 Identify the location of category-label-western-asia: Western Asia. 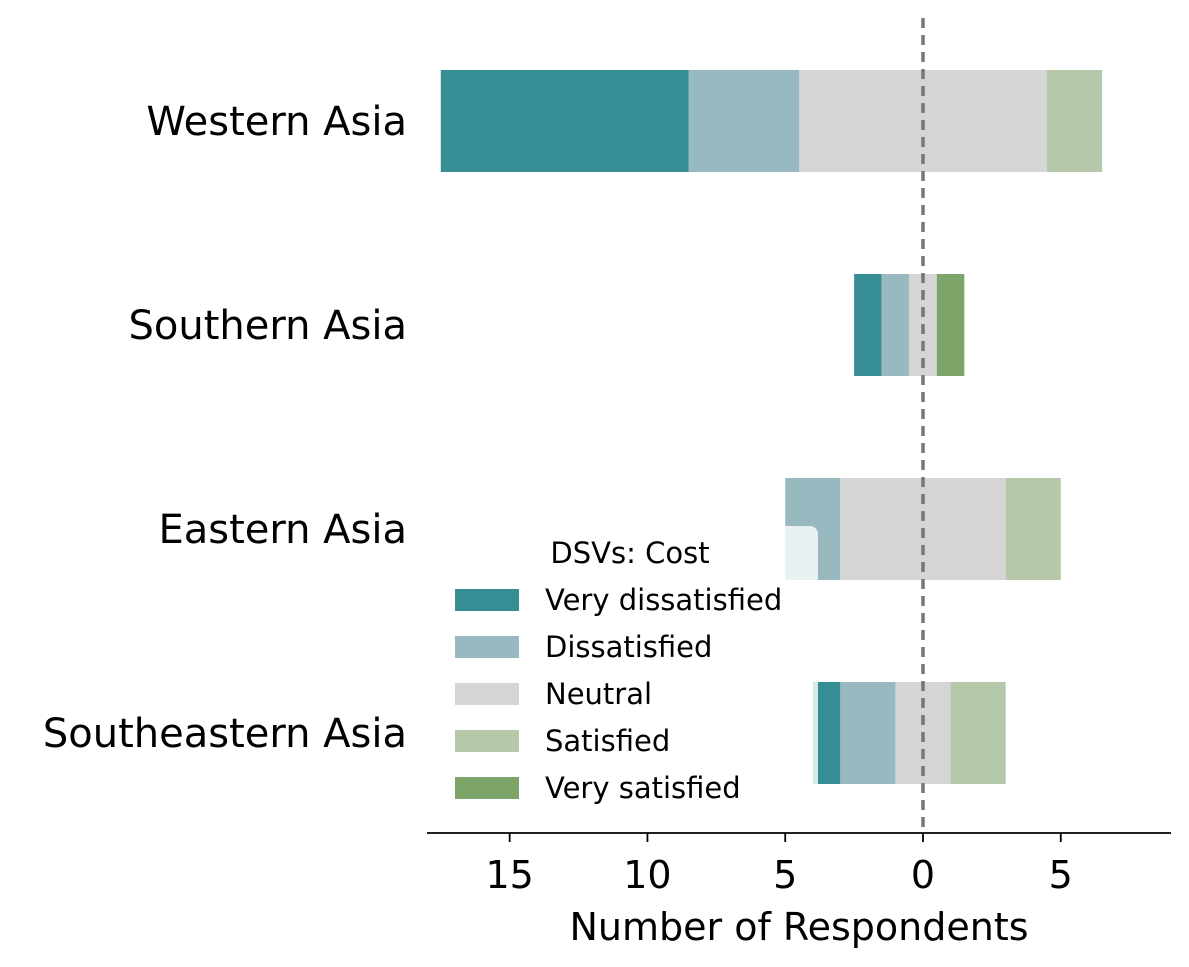
(276, 122).